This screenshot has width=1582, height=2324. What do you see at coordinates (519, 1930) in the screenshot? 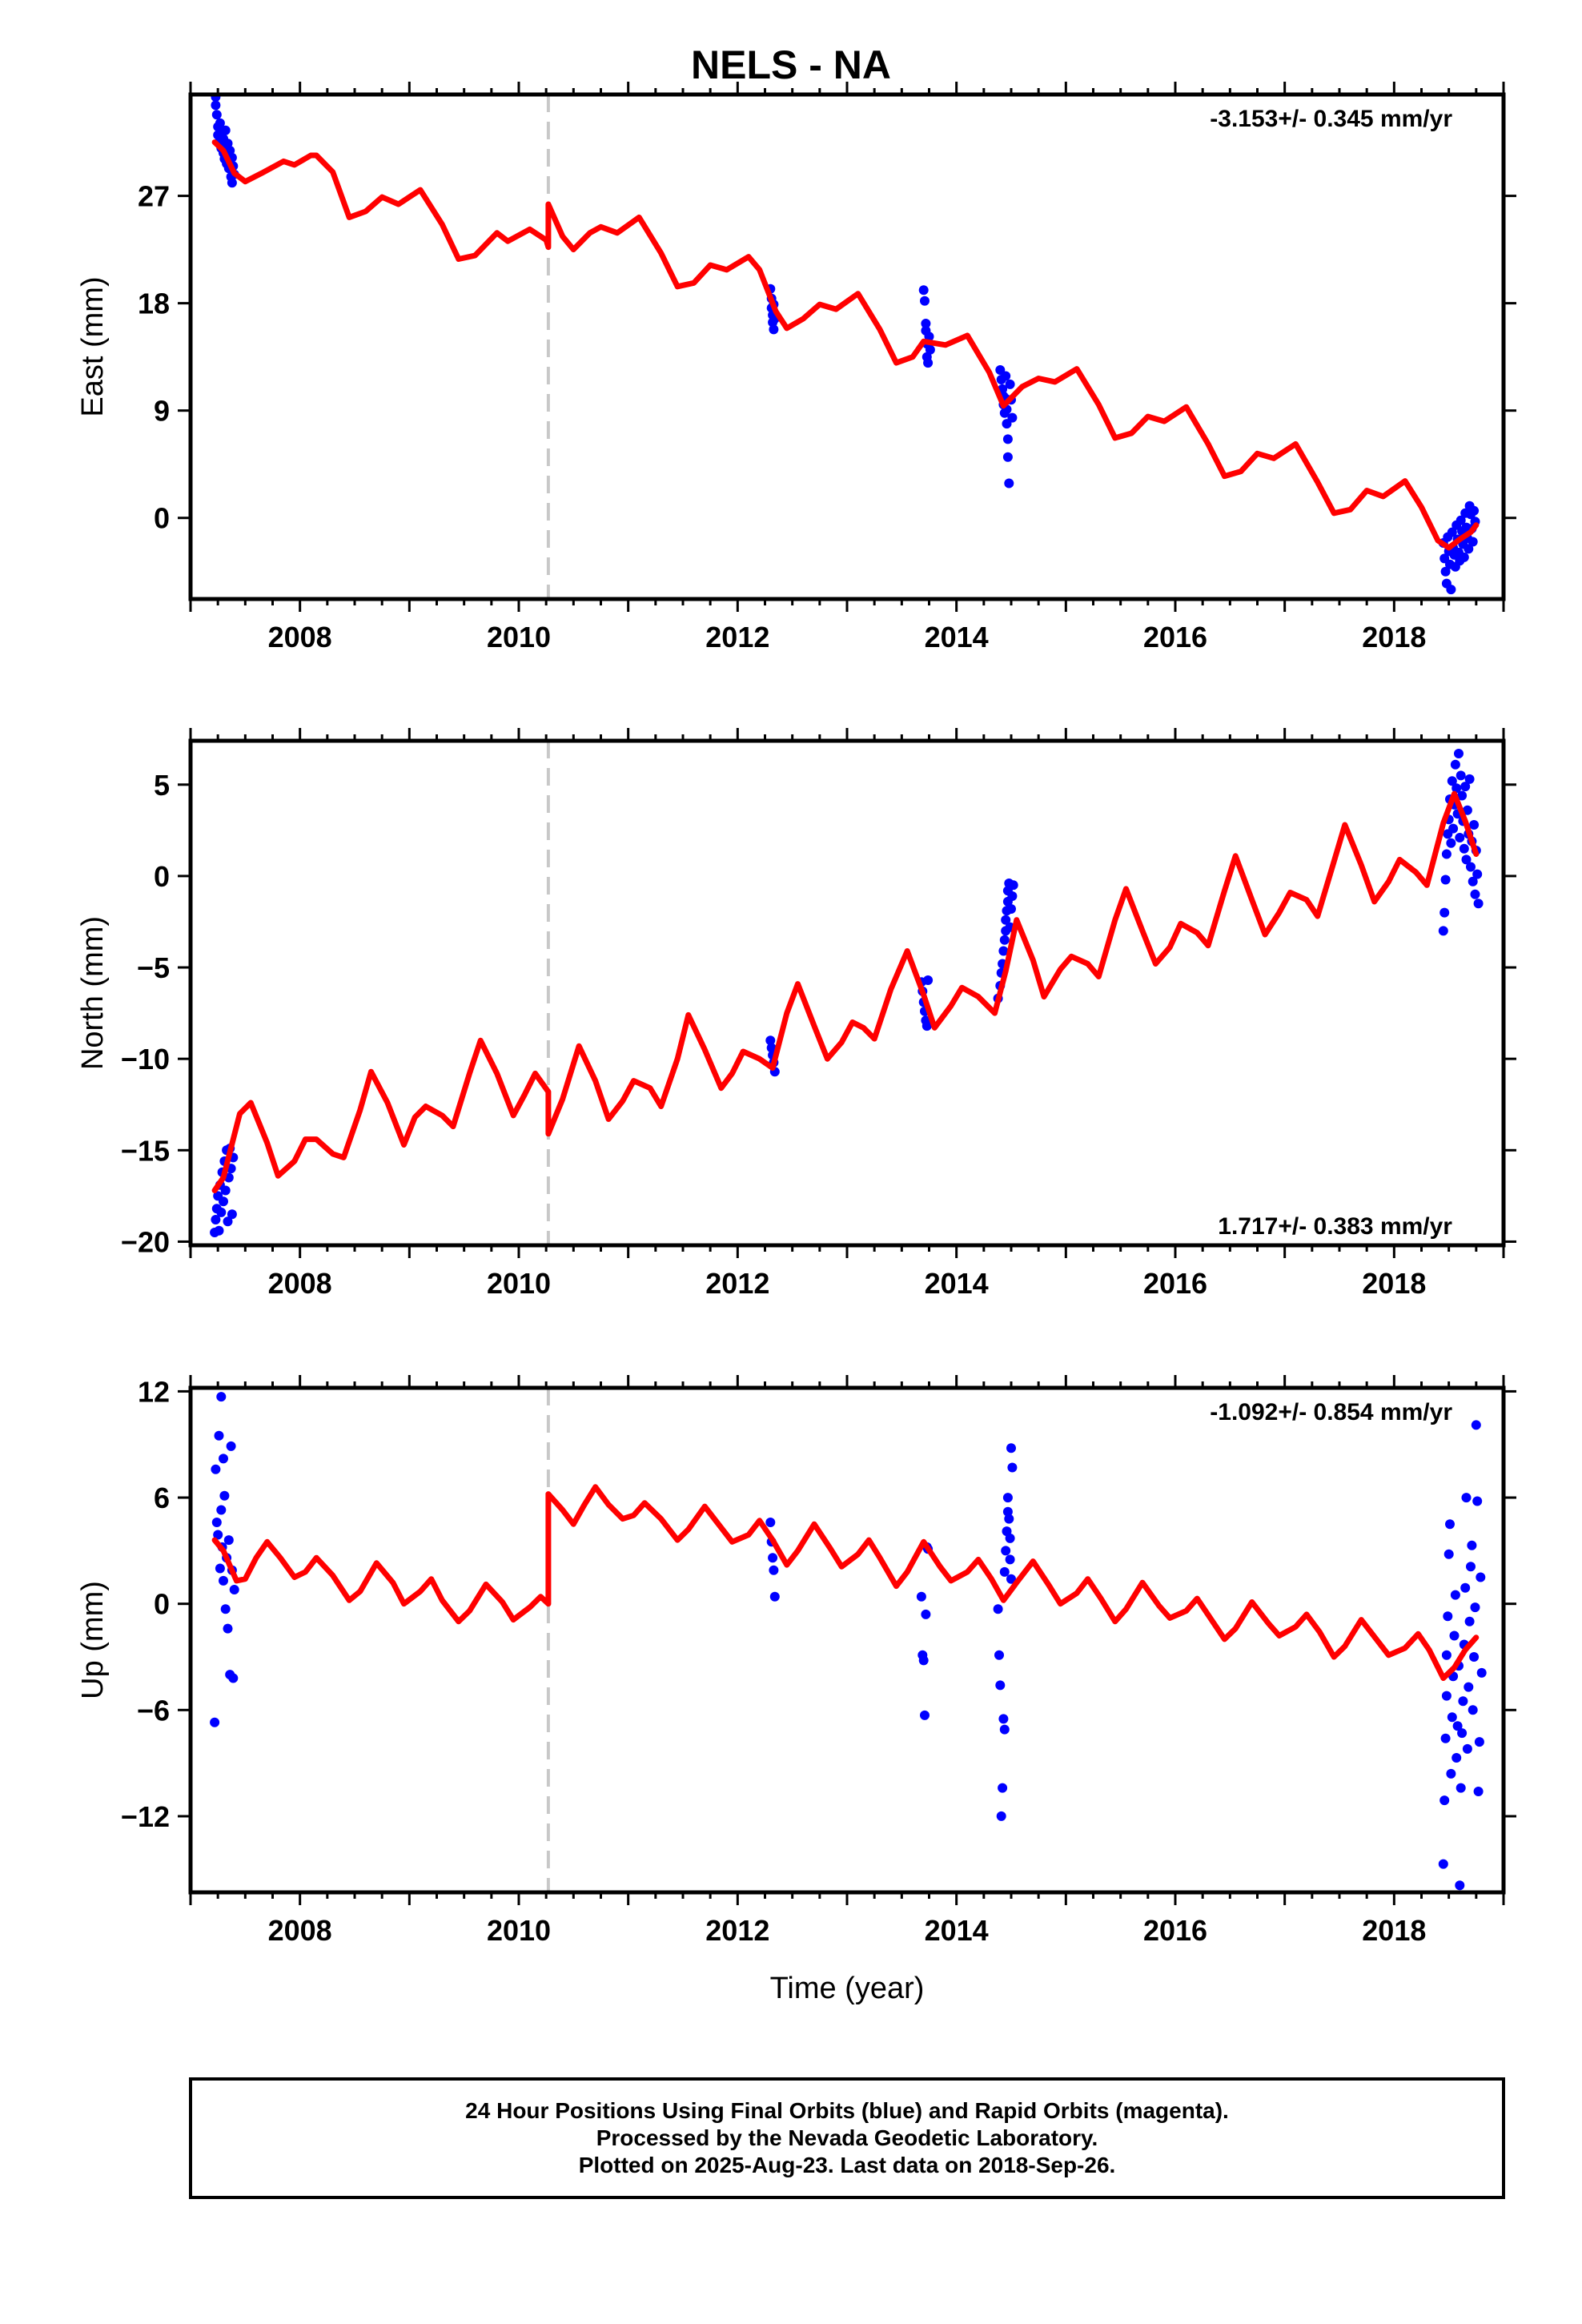
I see `x-tick-label: 2010` at bounding box center [519, 1930].